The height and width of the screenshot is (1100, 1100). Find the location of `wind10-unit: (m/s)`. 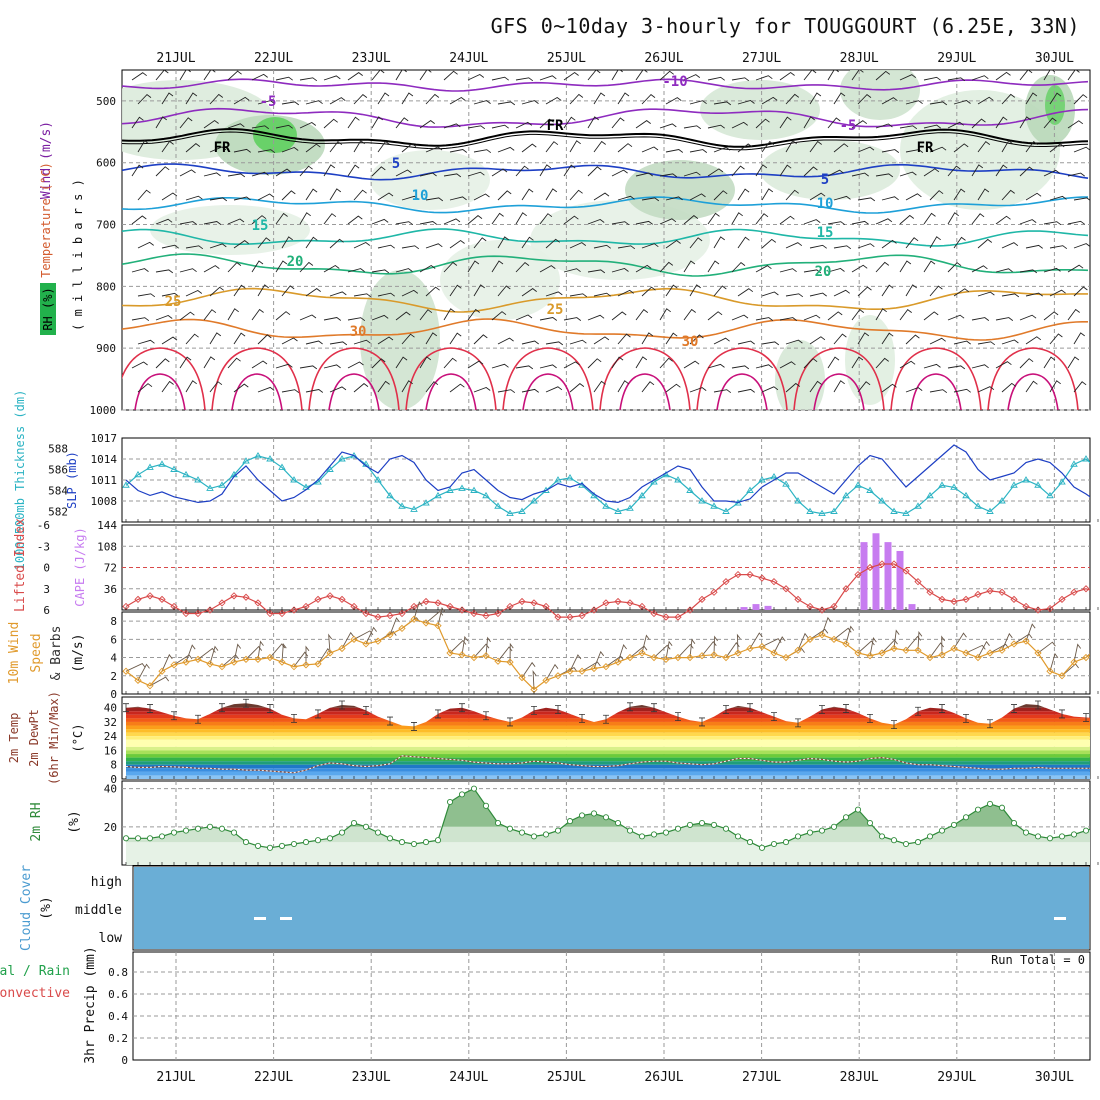

wind10-unit: (m/s) is located at coordinates (78, 652).